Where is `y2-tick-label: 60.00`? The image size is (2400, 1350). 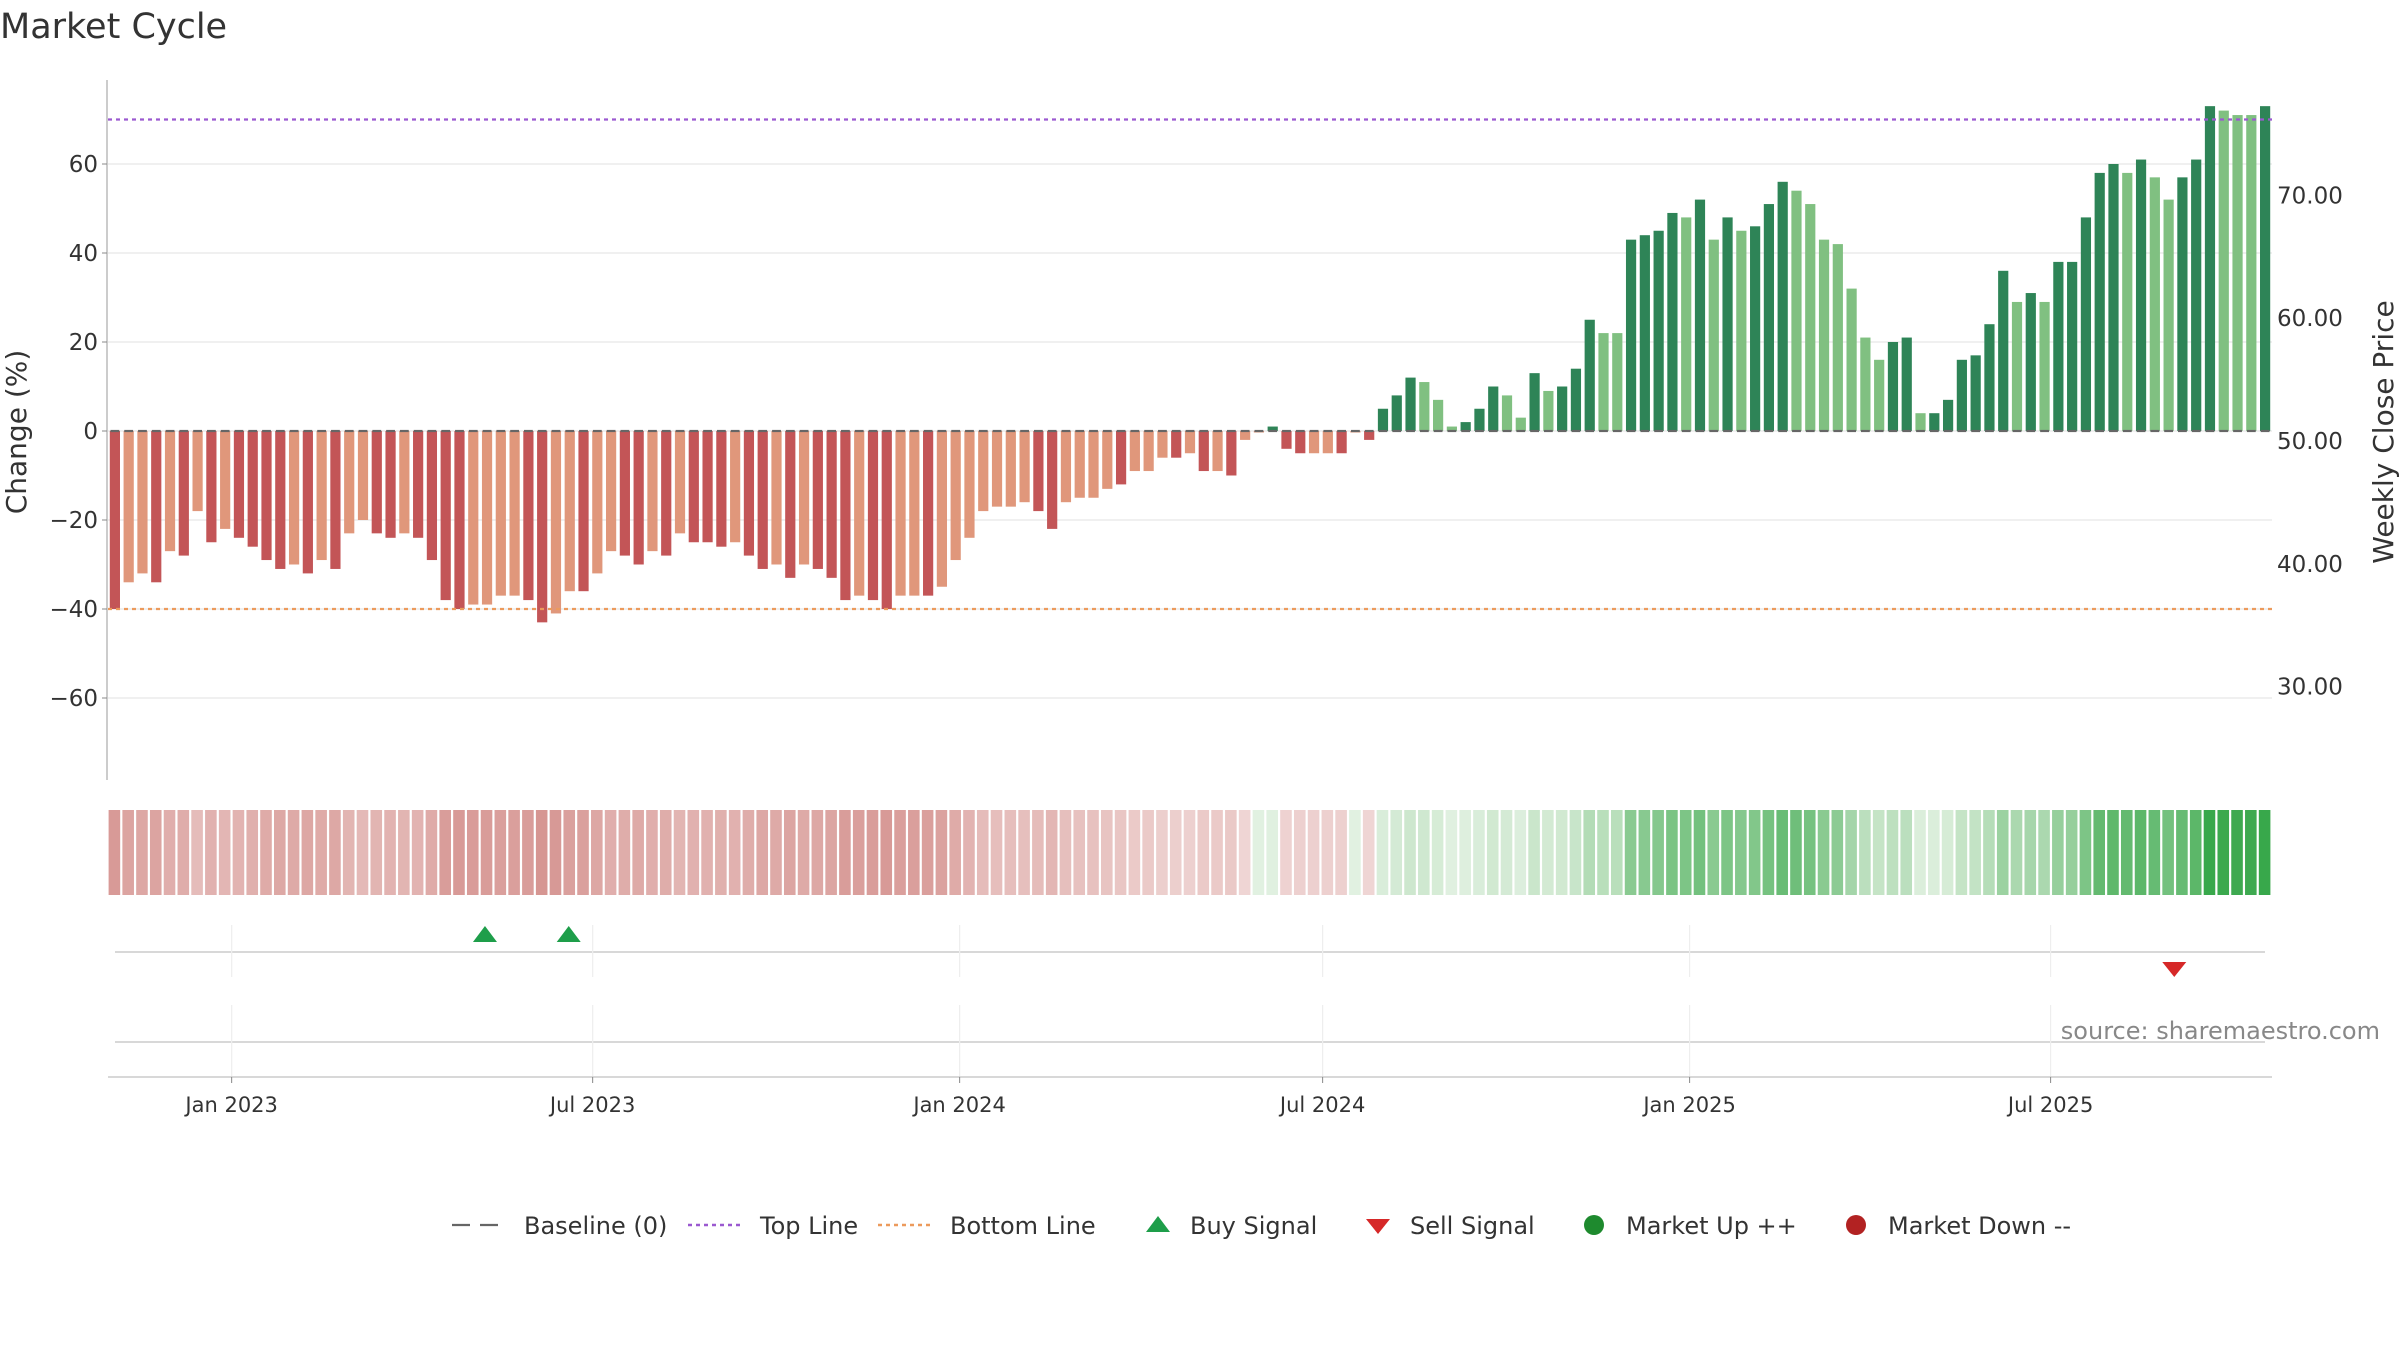
y2-tick-label: 60.00 is located at coordinates (2310, 319).